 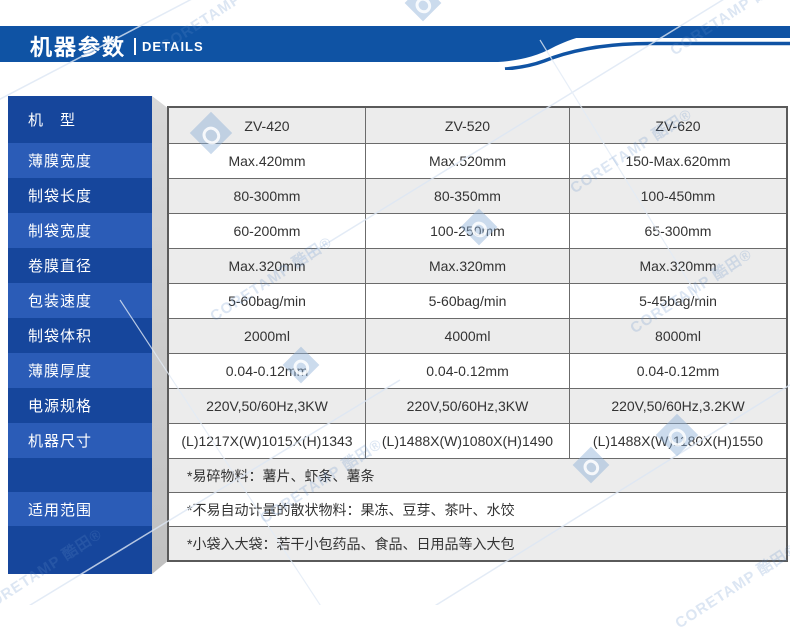 I want to click on row-label-text: 制袋宽度, so click(x=60, y=231).